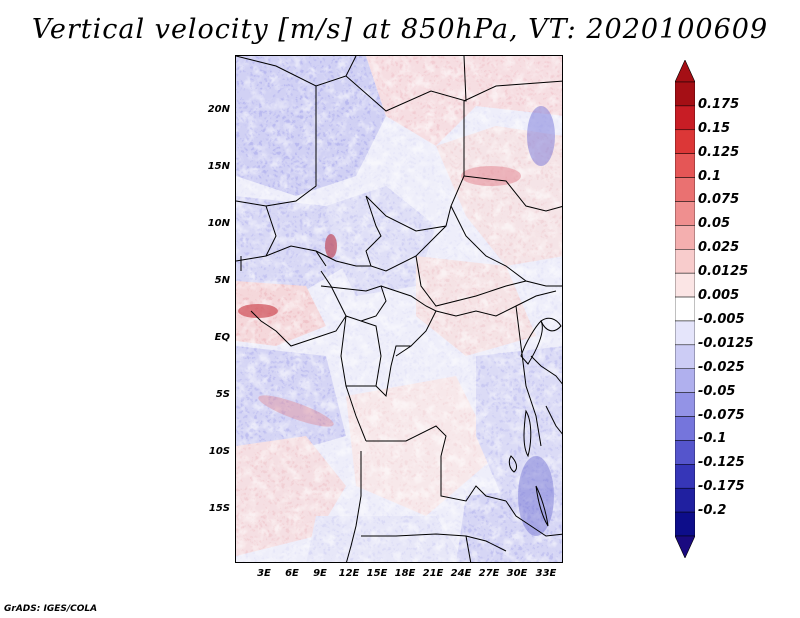 This screenshot has height=618, width=800. Describe the element at coordinates (489, 573) in the screenshot. I see `lon-label-27e: 27E` at that location.